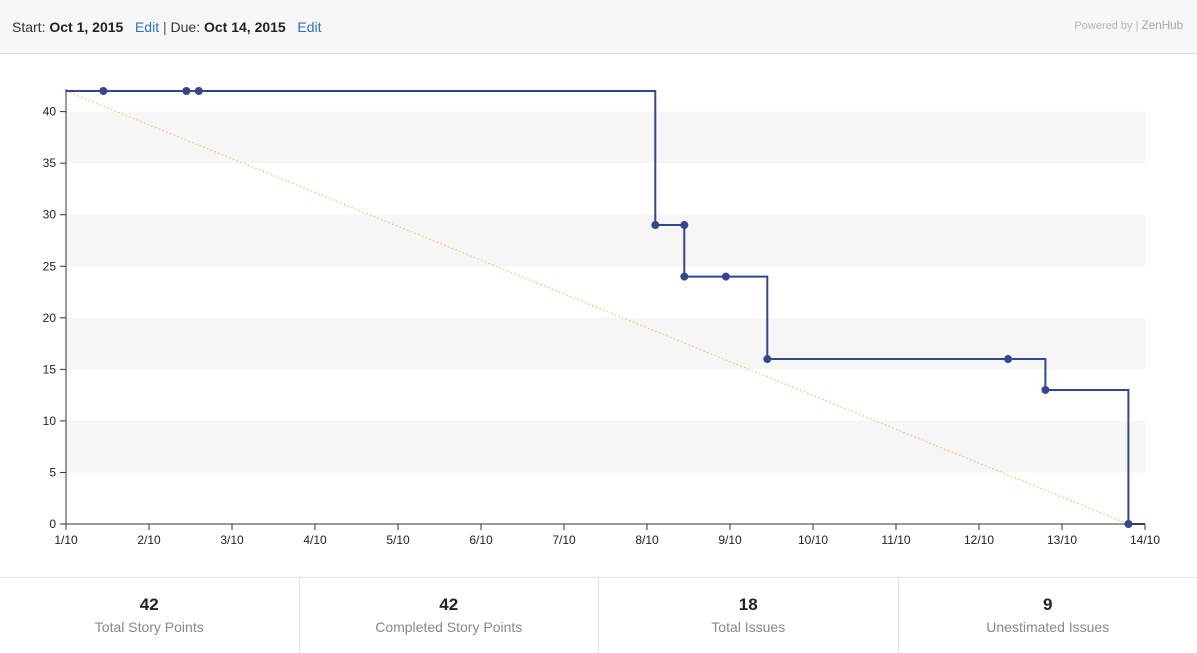 This screenshot has height=653, width=1197. What do you see at coordinates (1062, 540) in the screenshot?
I see `x-tick-label: 13/10` at bounding box center [1062, 540].